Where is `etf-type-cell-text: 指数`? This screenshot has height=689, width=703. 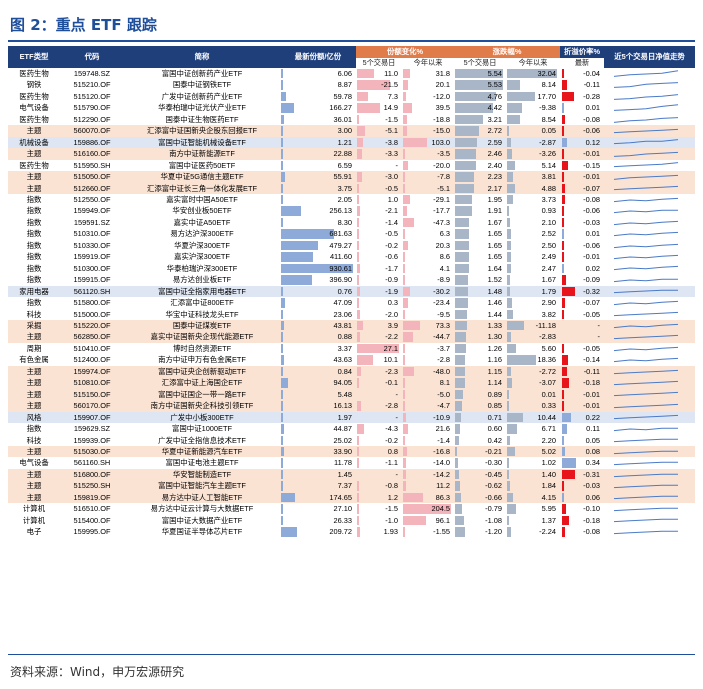 etf-type-cell-text: 指数 is located at coordinates (34, 199).